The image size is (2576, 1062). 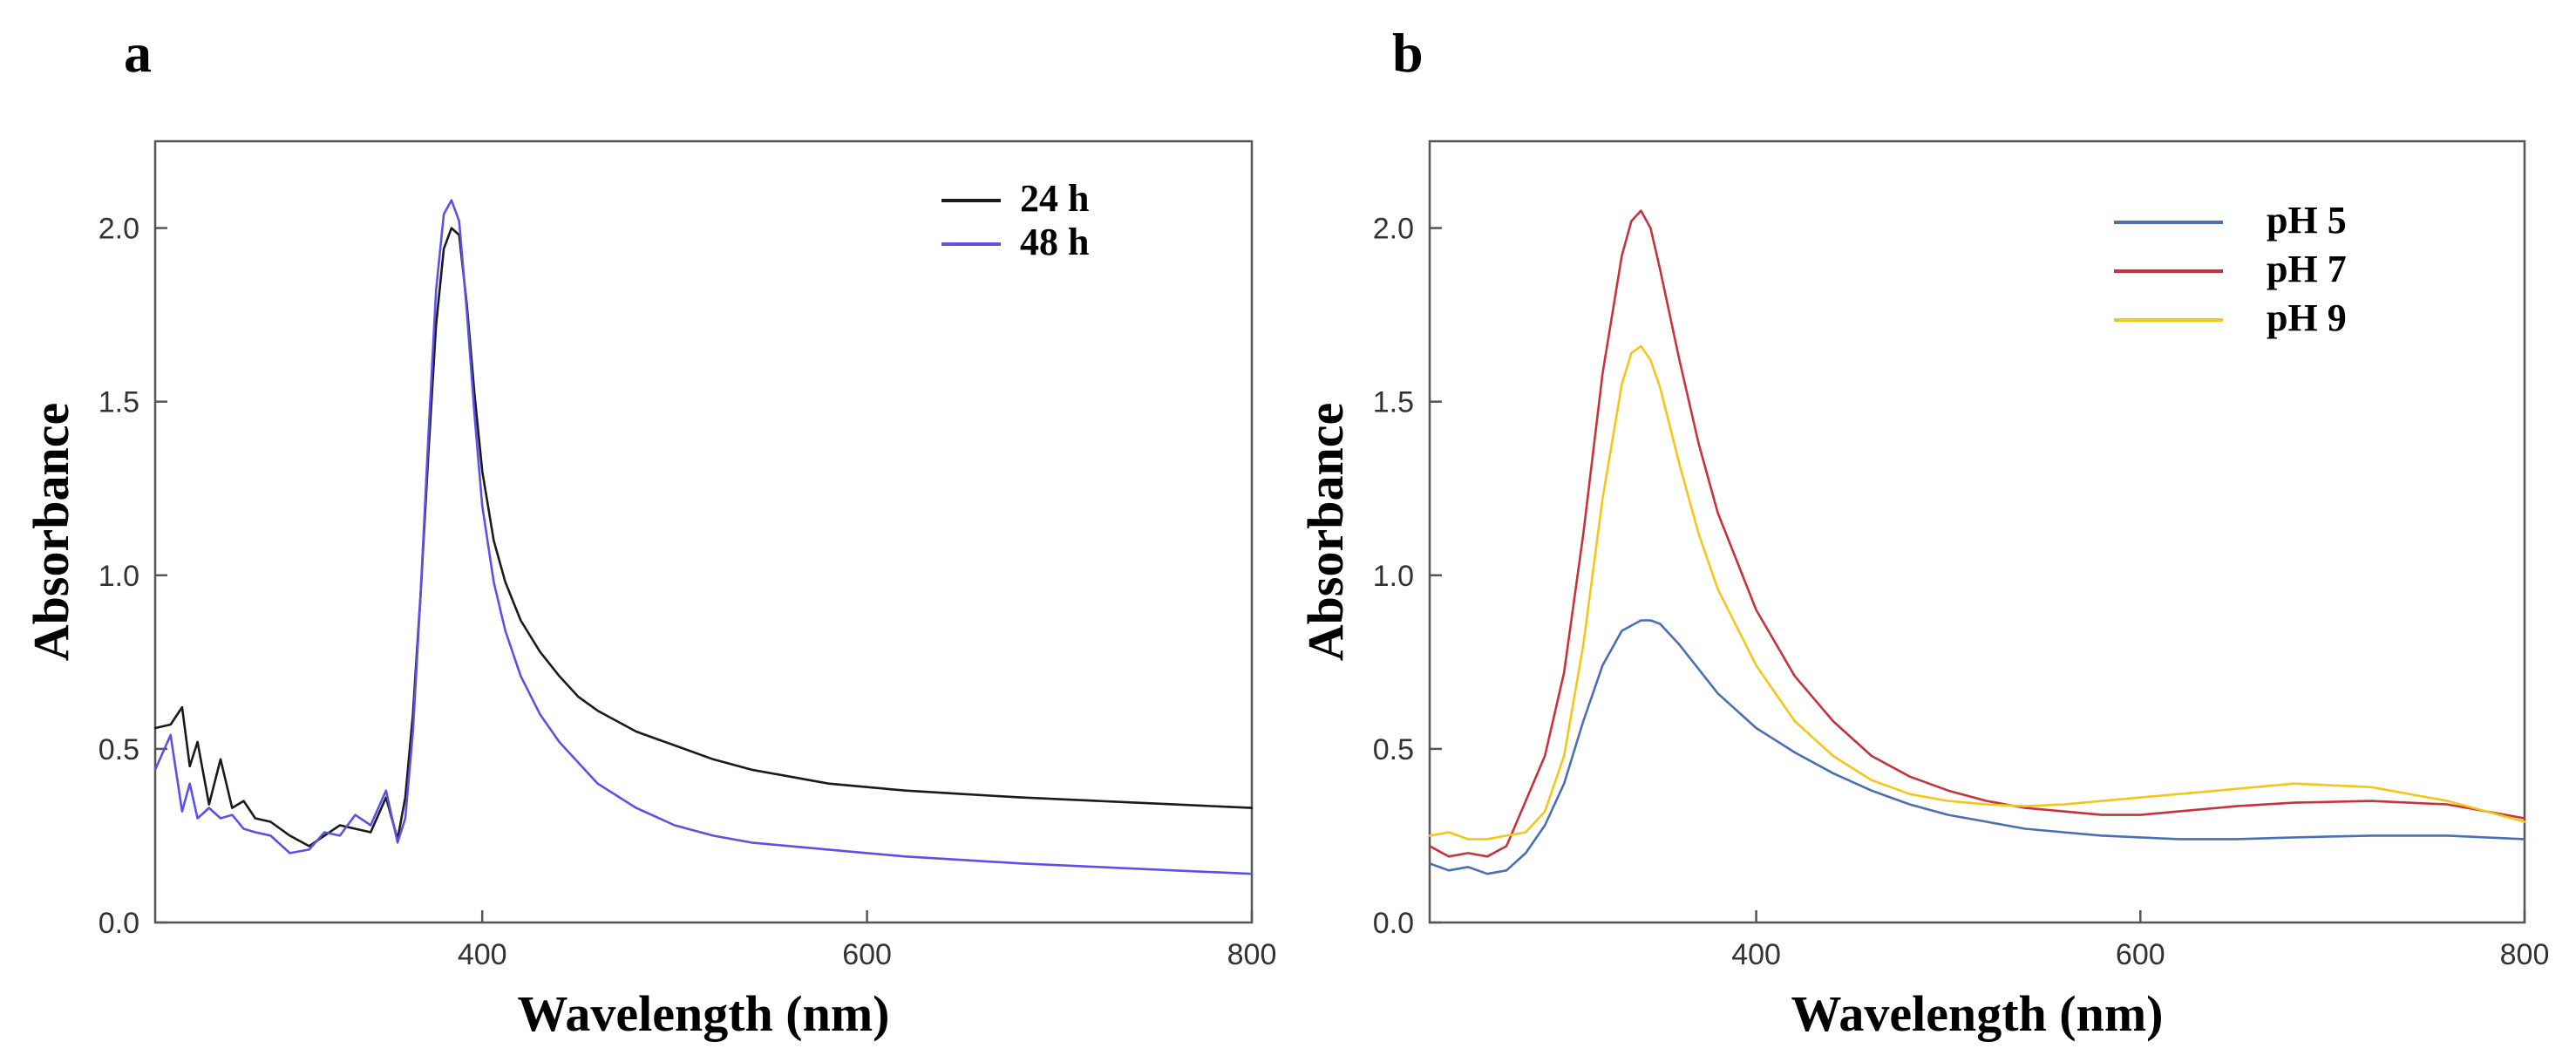 What do you see at coordinates (2307, 220) in the screenshot?
I see `legend-label: pH 5` at bounding box center [2307, 220].